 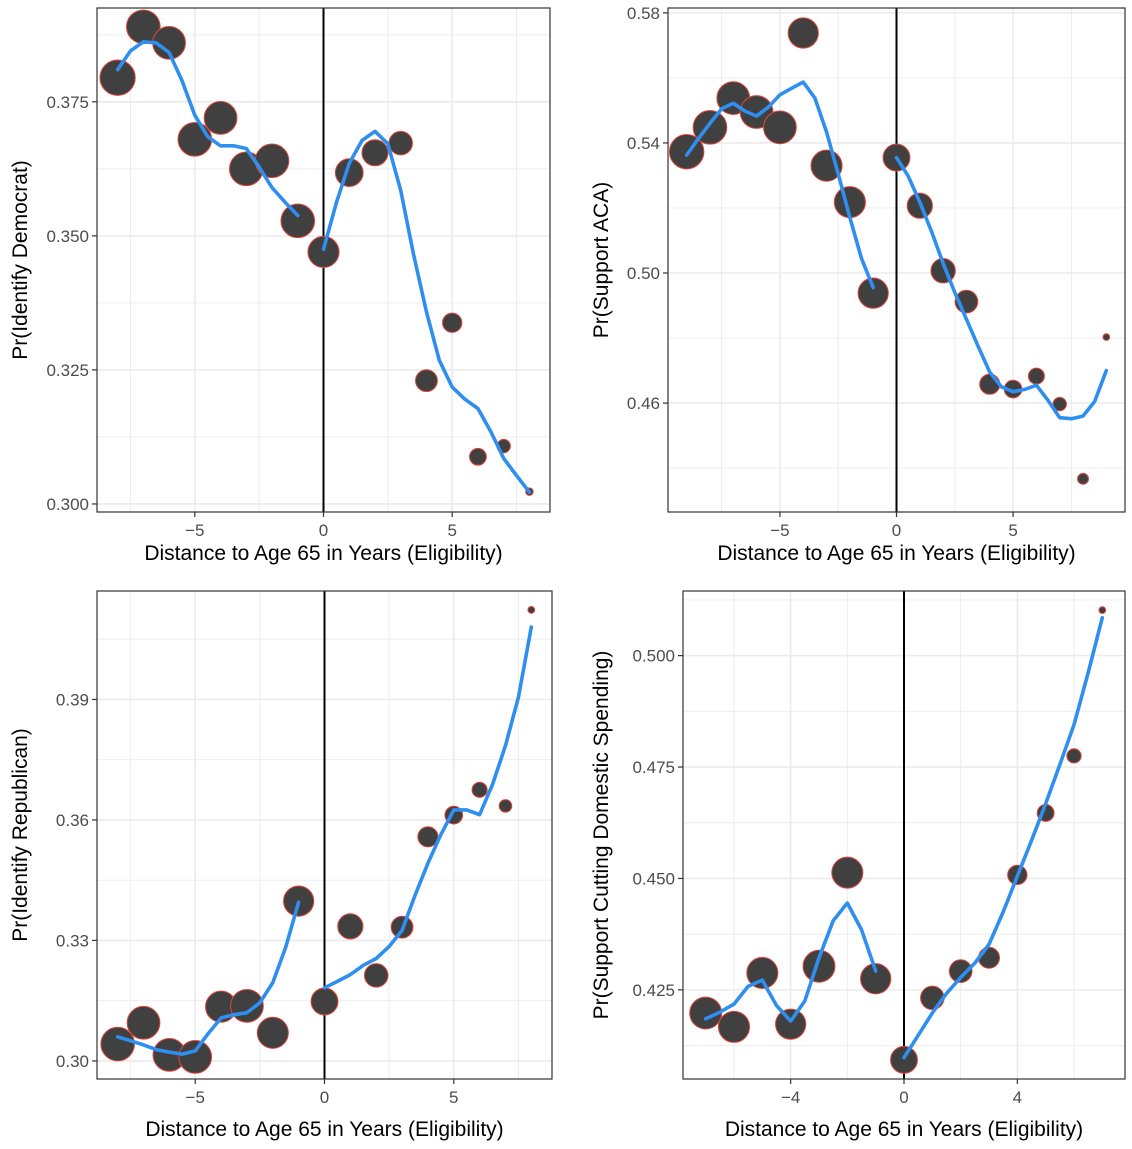 I want to click on y-tick-label: 0.375, so click(x=67, y=102).